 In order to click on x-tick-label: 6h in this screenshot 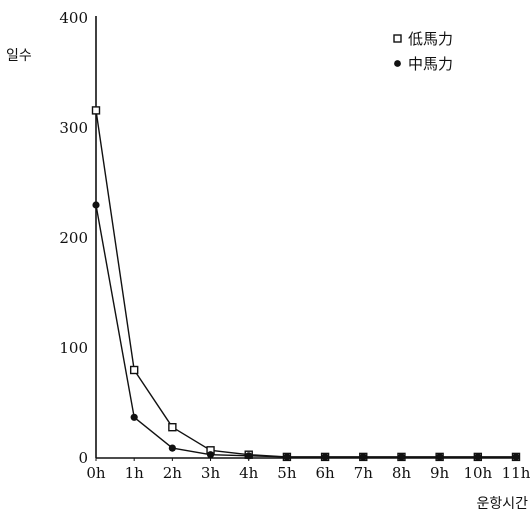, I will do `click(325, 473)`.